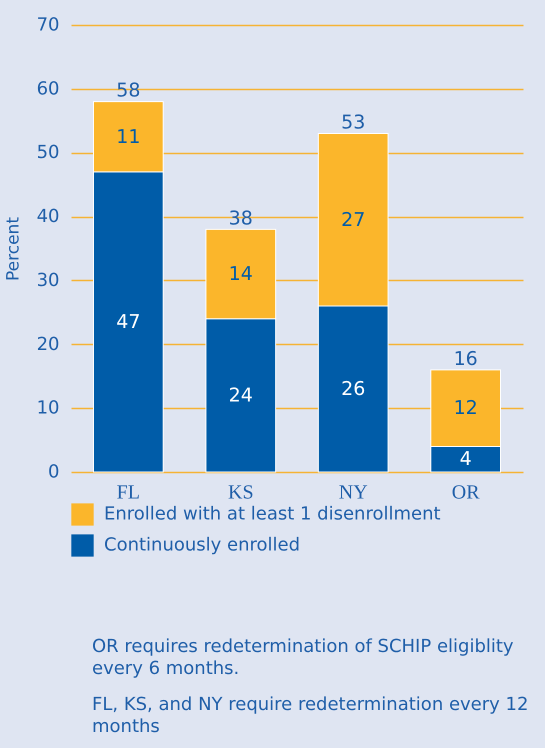  Describe the element at coordinates (128, 137) in the screenshot. I see `data-label: 11` at that location.